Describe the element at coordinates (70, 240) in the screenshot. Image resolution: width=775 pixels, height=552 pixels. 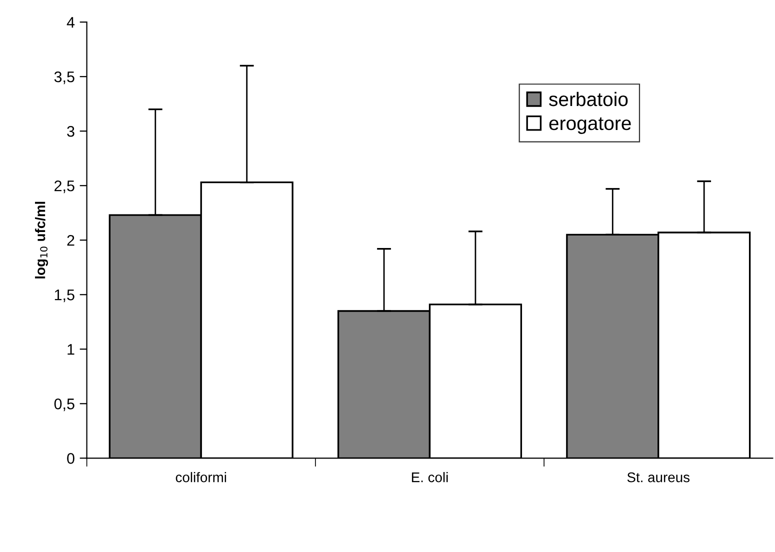
I see `y-tick-label: 2` at that location.